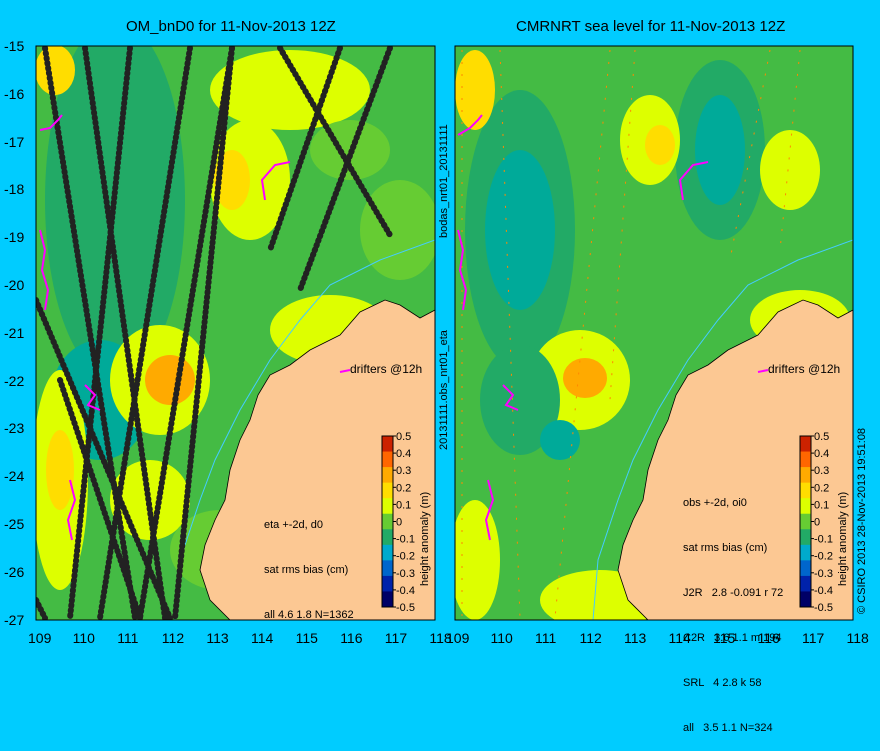  Describe the element at coordinates (306, 570) in the screenshot. I see `left-stats-line-2: sat rms bias (cm)` at that location.